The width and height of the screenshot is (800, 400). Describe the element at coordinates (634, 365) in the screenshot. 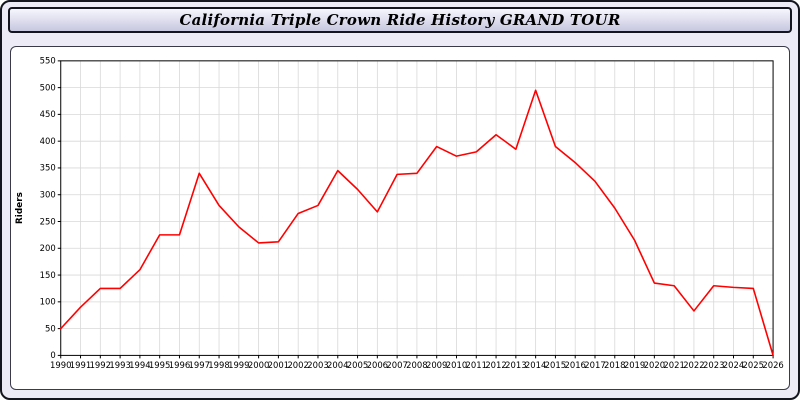

I see `x-tick-label: 2019` at that location.